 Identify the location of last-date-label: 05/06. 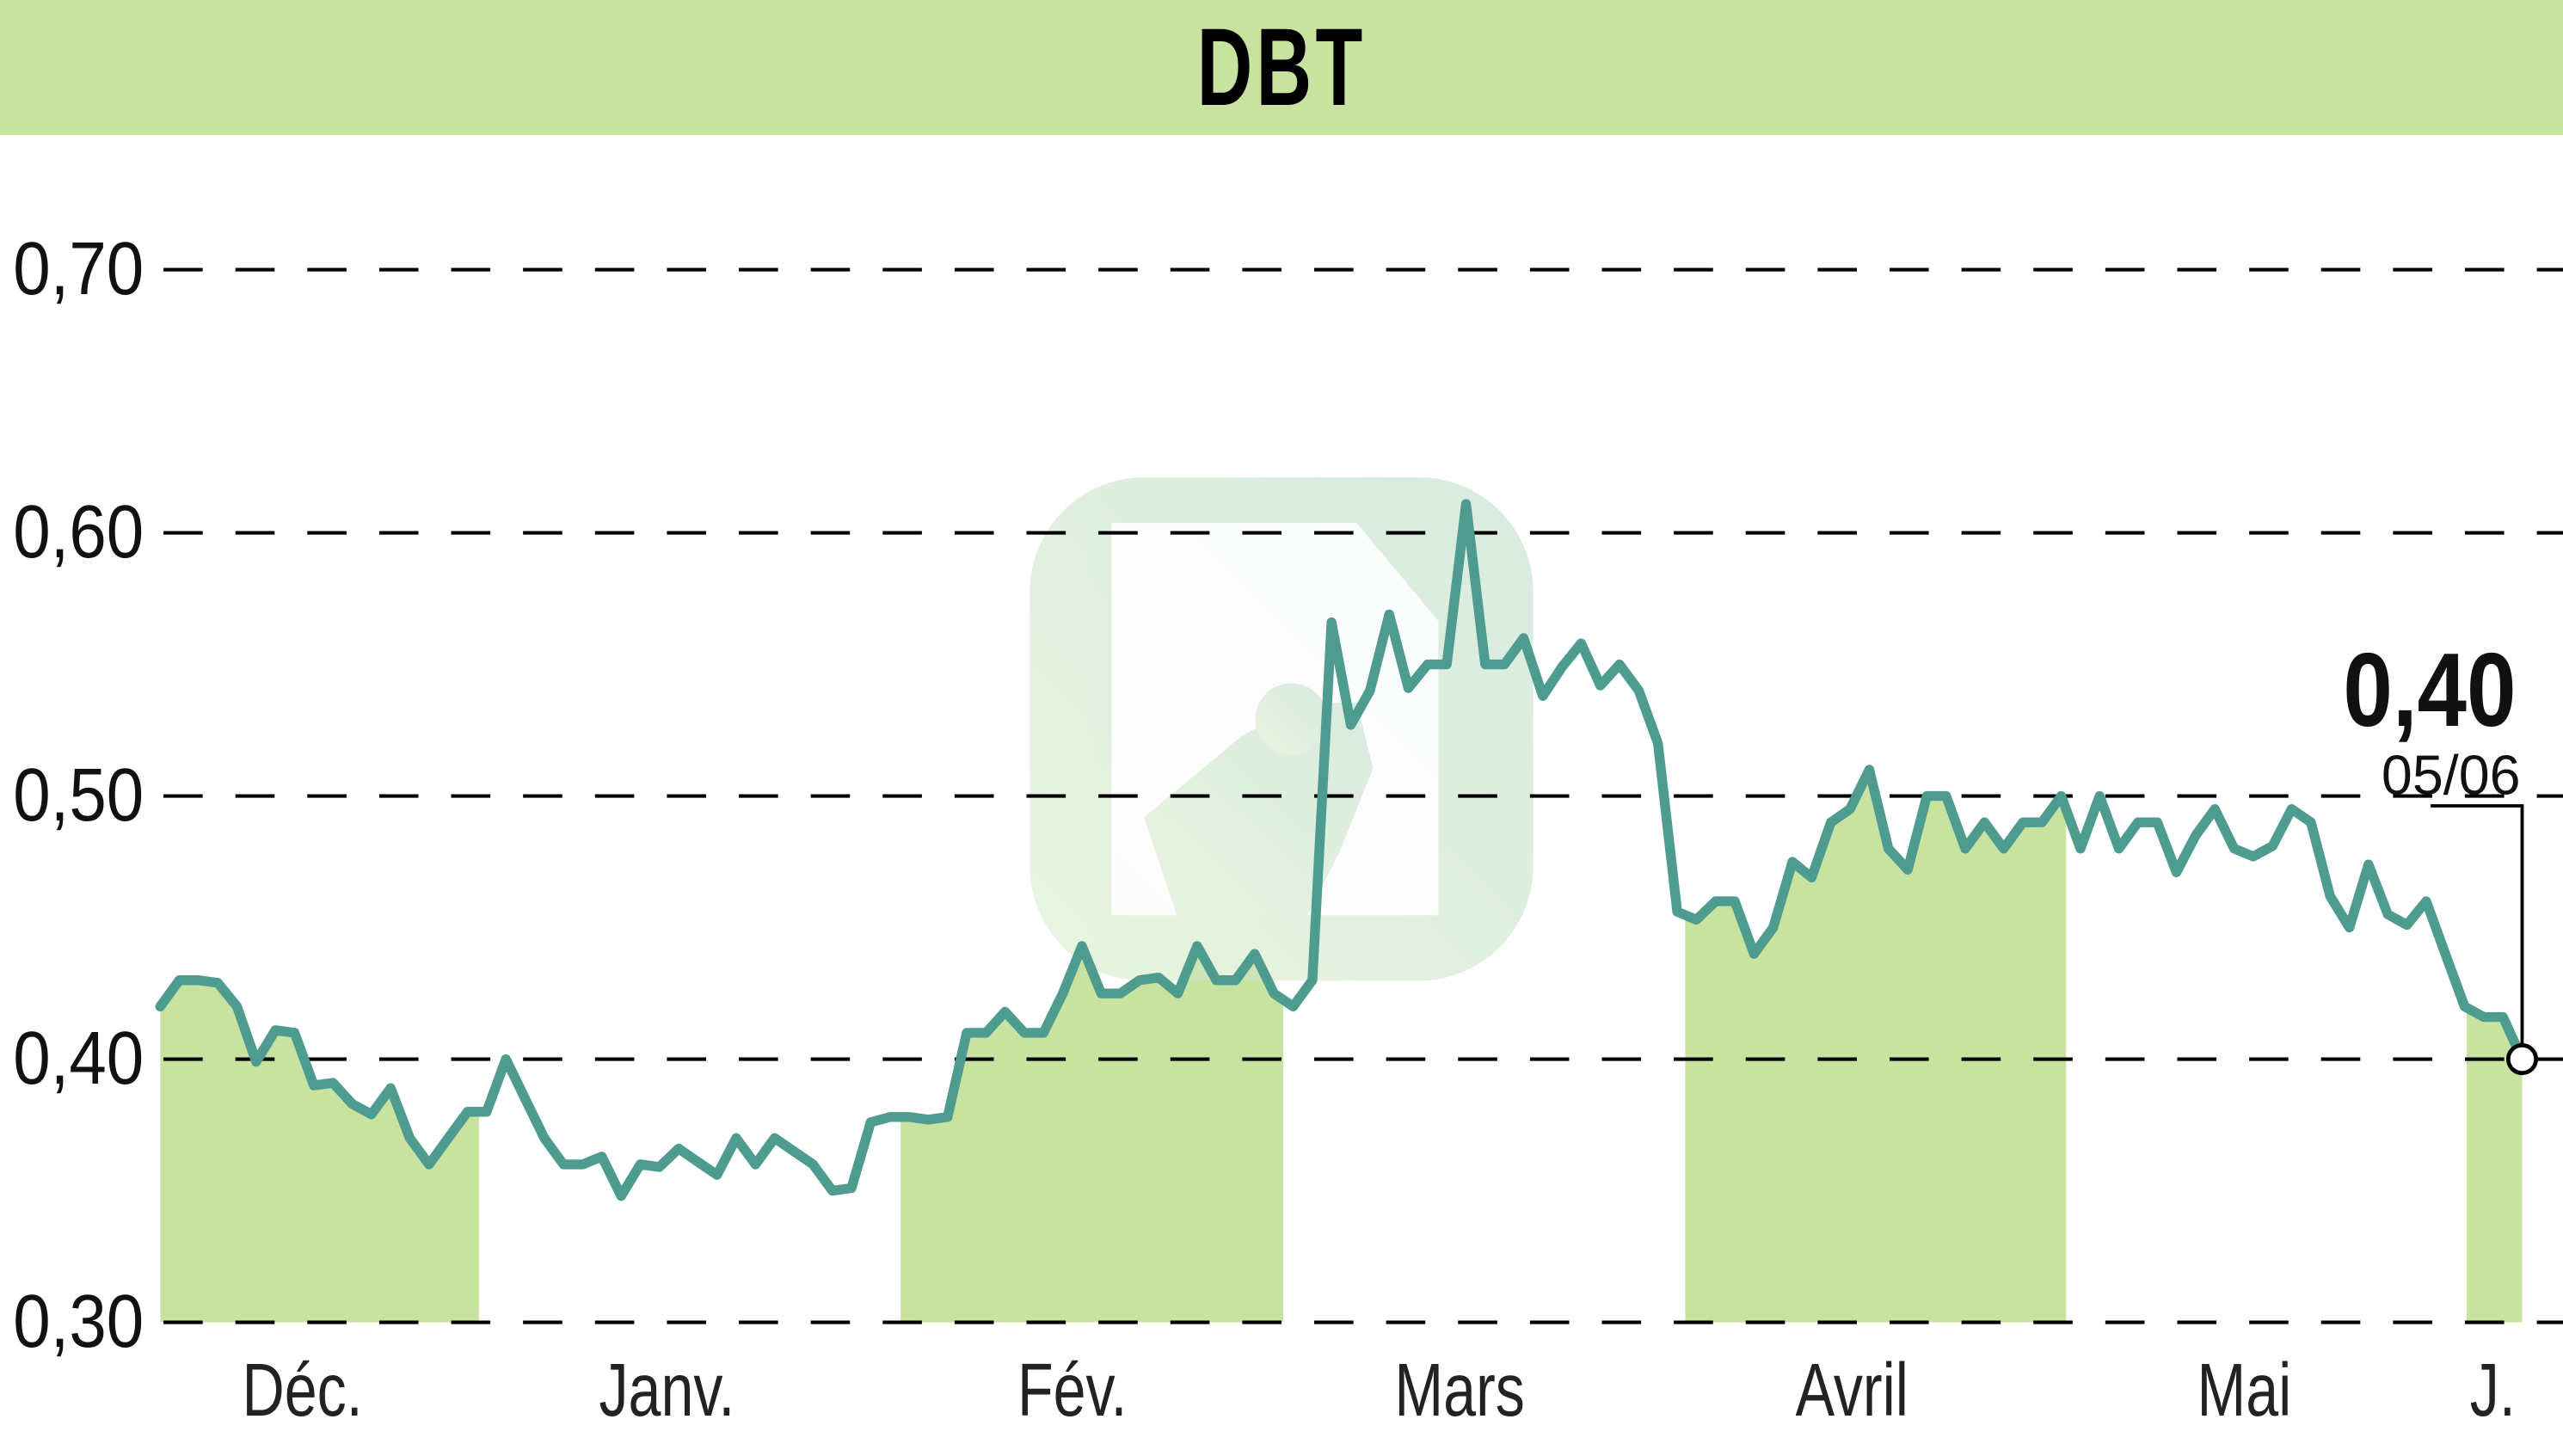
(2451, 776).